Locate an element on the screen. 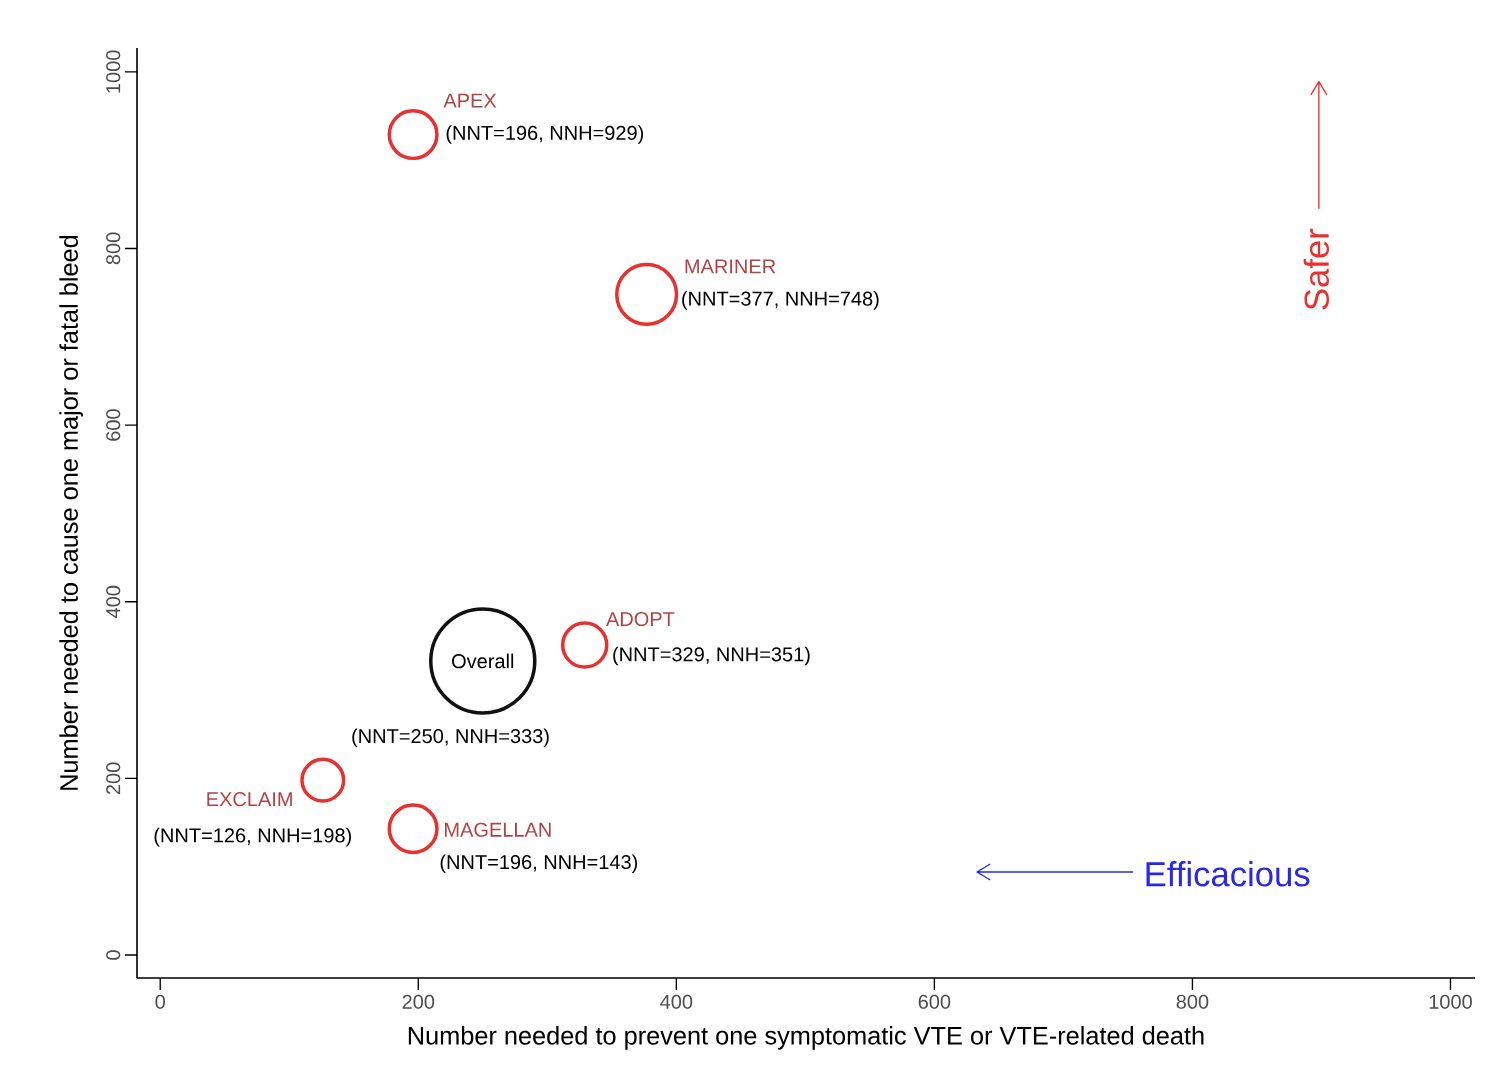 The height and width of the screenshot is (1076, 1497). x-tick-label: 800 is located at coordinates (1192, 1001).